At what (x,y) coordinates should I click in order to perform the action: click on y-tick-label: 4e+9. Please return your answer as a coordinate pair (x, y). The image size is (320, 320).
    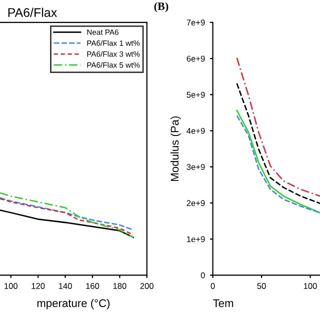
    Looking at the image, I should click on (195, 131).